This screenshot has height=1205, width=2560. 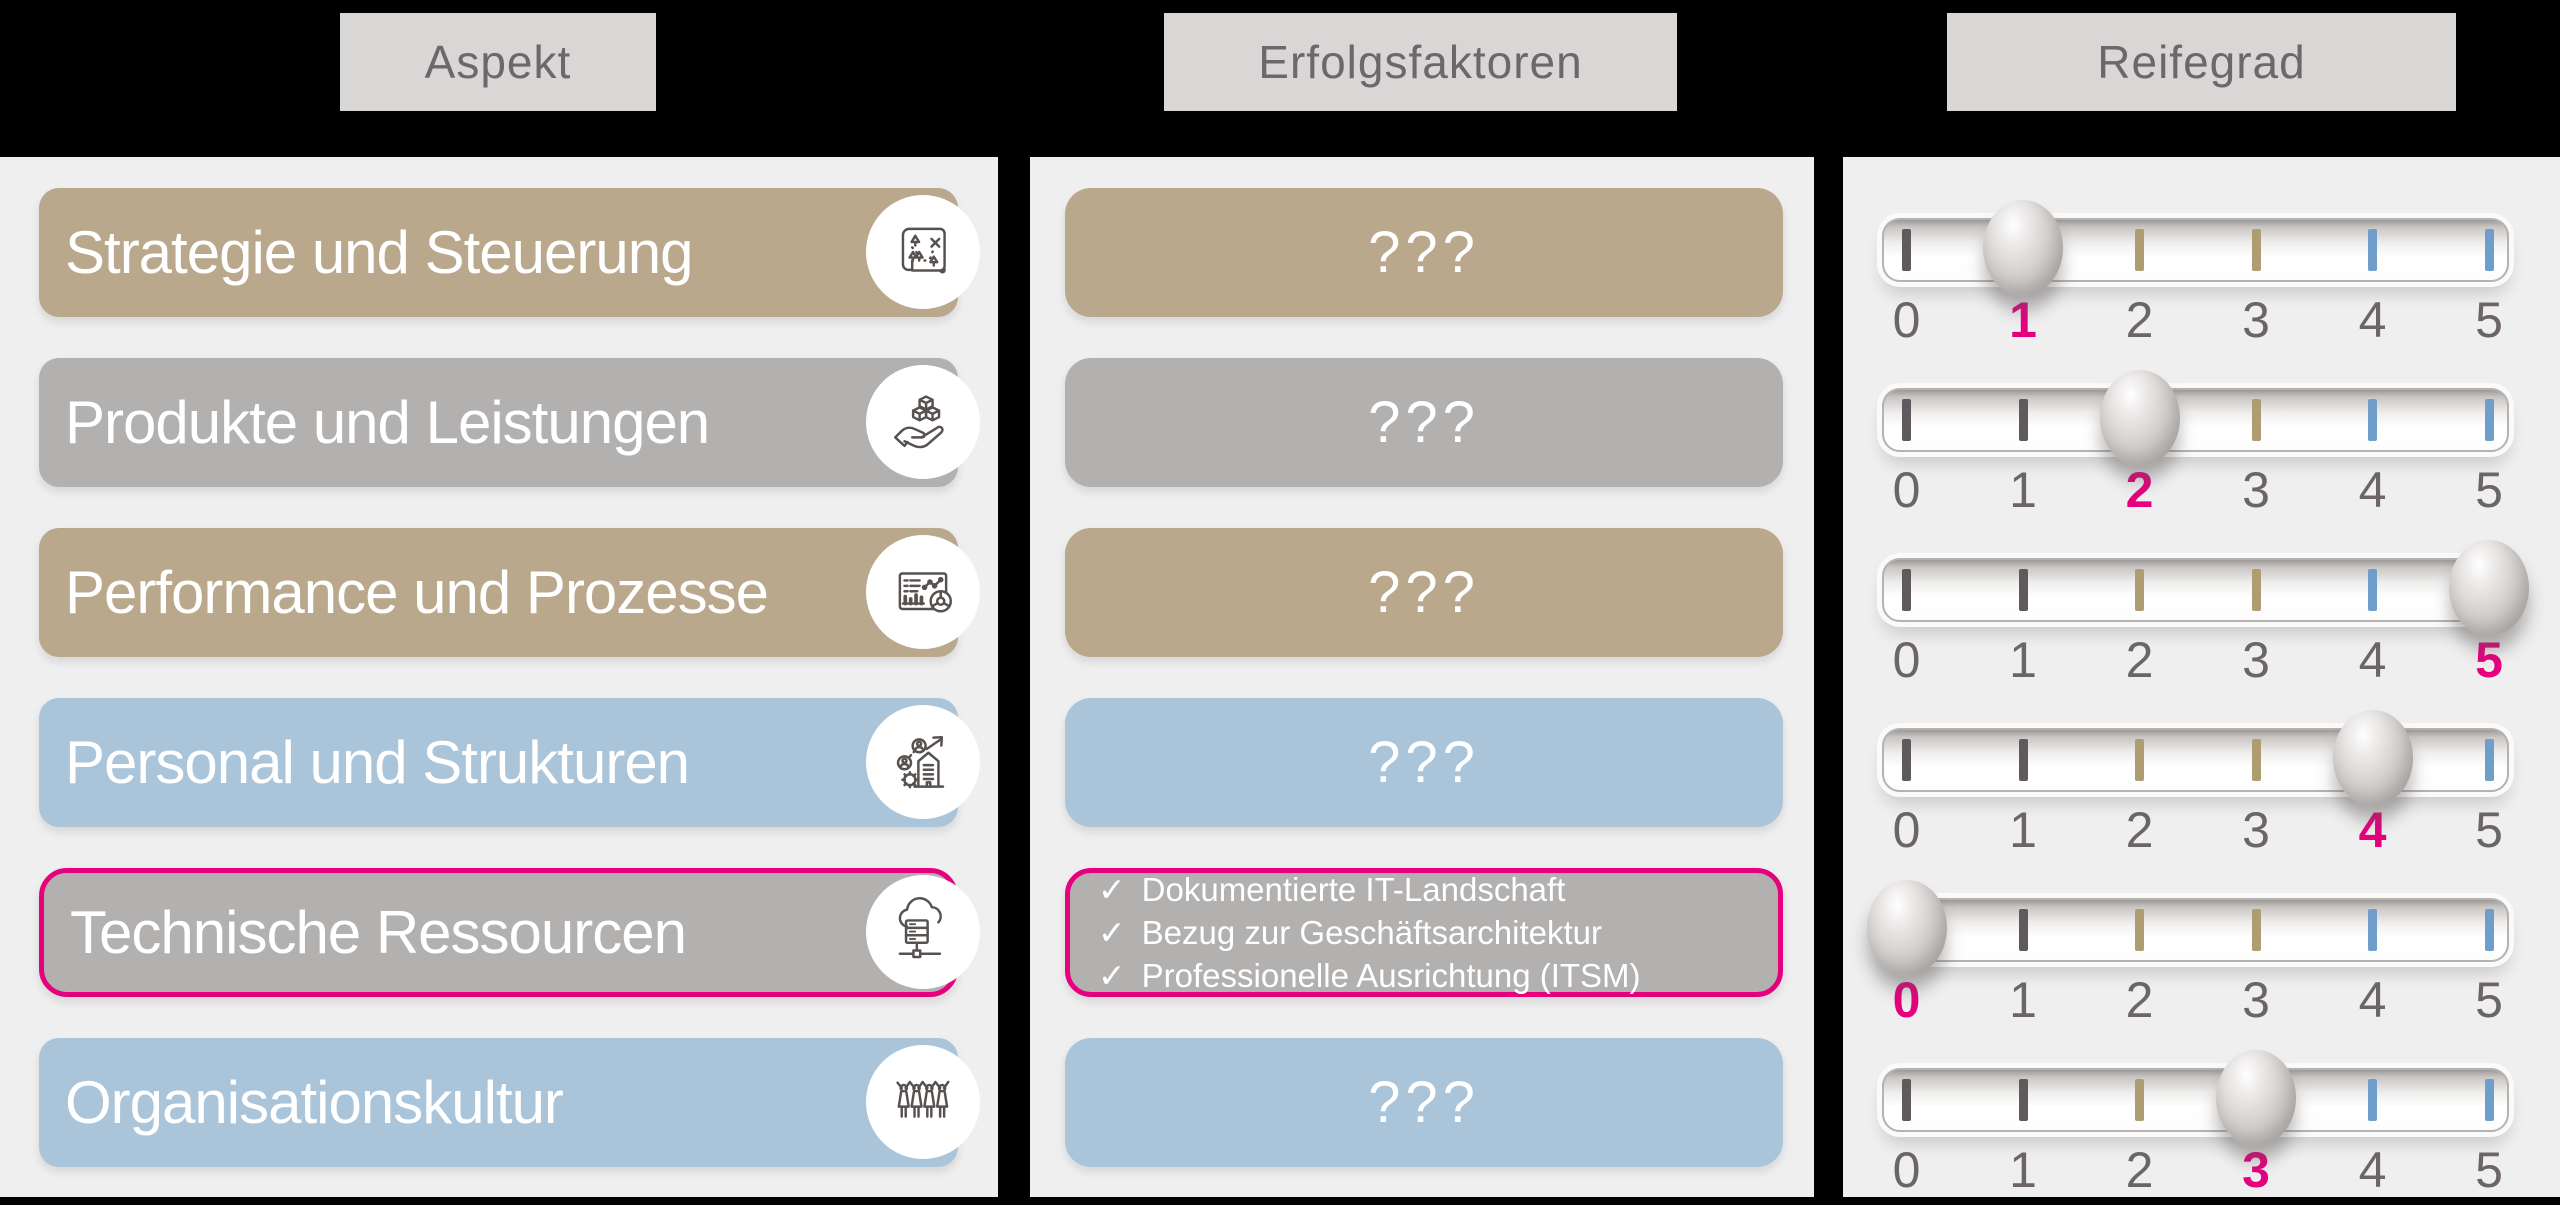 I want to click on factor-row-4: ???, so click(x=1424, y=762).